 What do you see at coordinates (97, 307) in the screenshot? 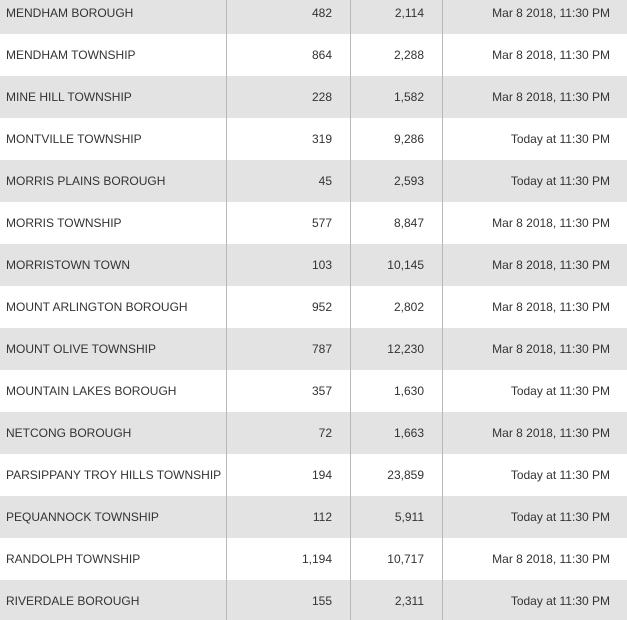
I see `municipality-cell: MOUNT ARLINGTON BOROUGH` at bounding box center [97, 307].